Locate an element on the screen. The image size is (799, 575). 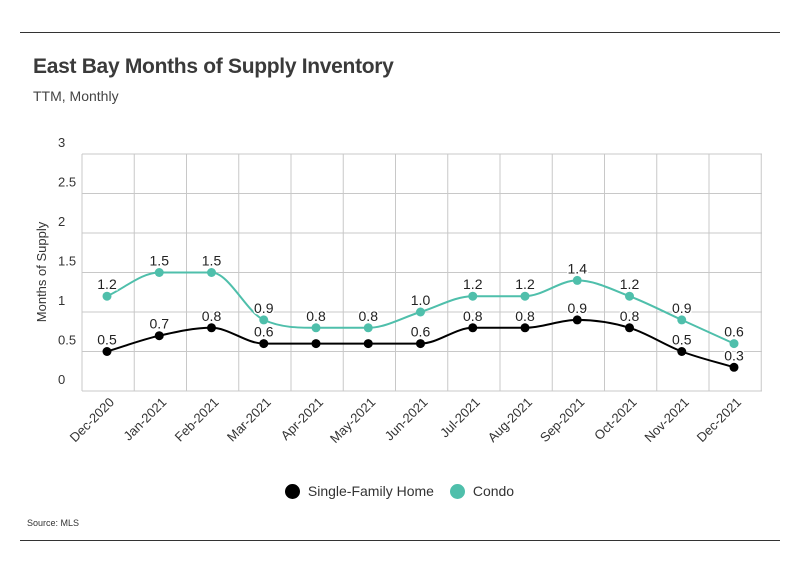
y-axis-label: Months of Supply is located at coordinates (41, 271).